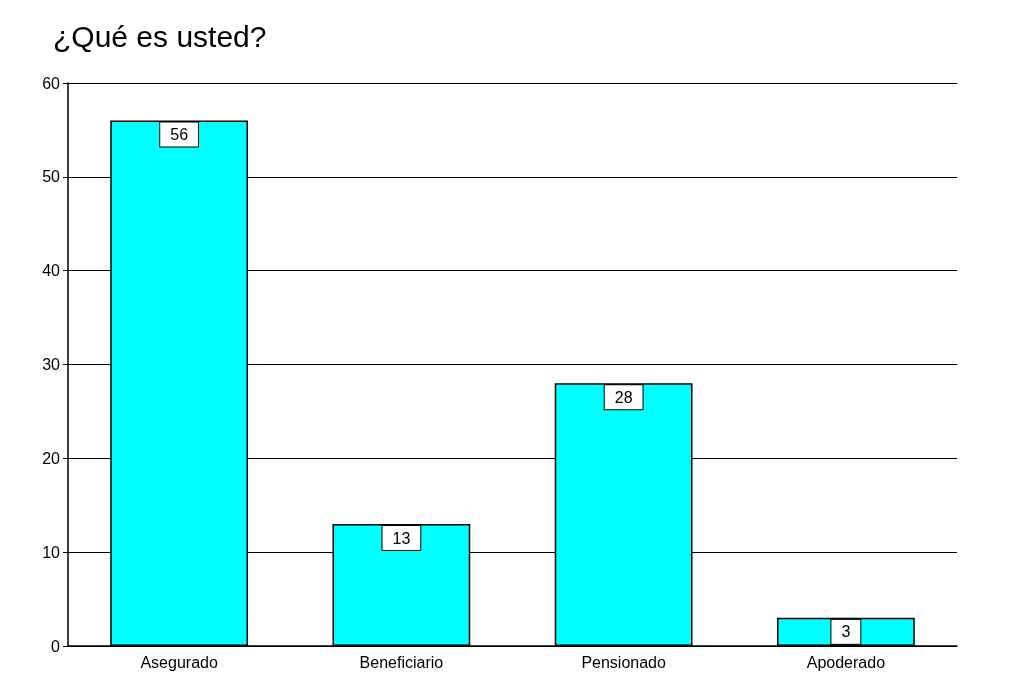 The height and width of the screenshot is (692, 1025). What do you see at coordinates (51, 458) in the screenshot?
I see `y-tick-label: 20` at bounding box center [51, 458].